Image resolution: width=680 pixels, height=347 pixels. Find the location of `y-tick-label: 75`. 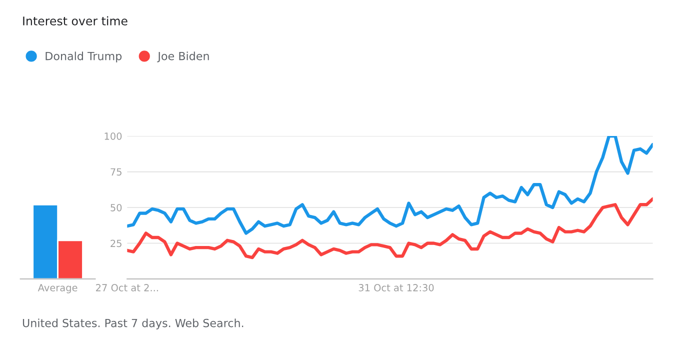

y-tick-label: 75 is located at coordinates (116, 172).